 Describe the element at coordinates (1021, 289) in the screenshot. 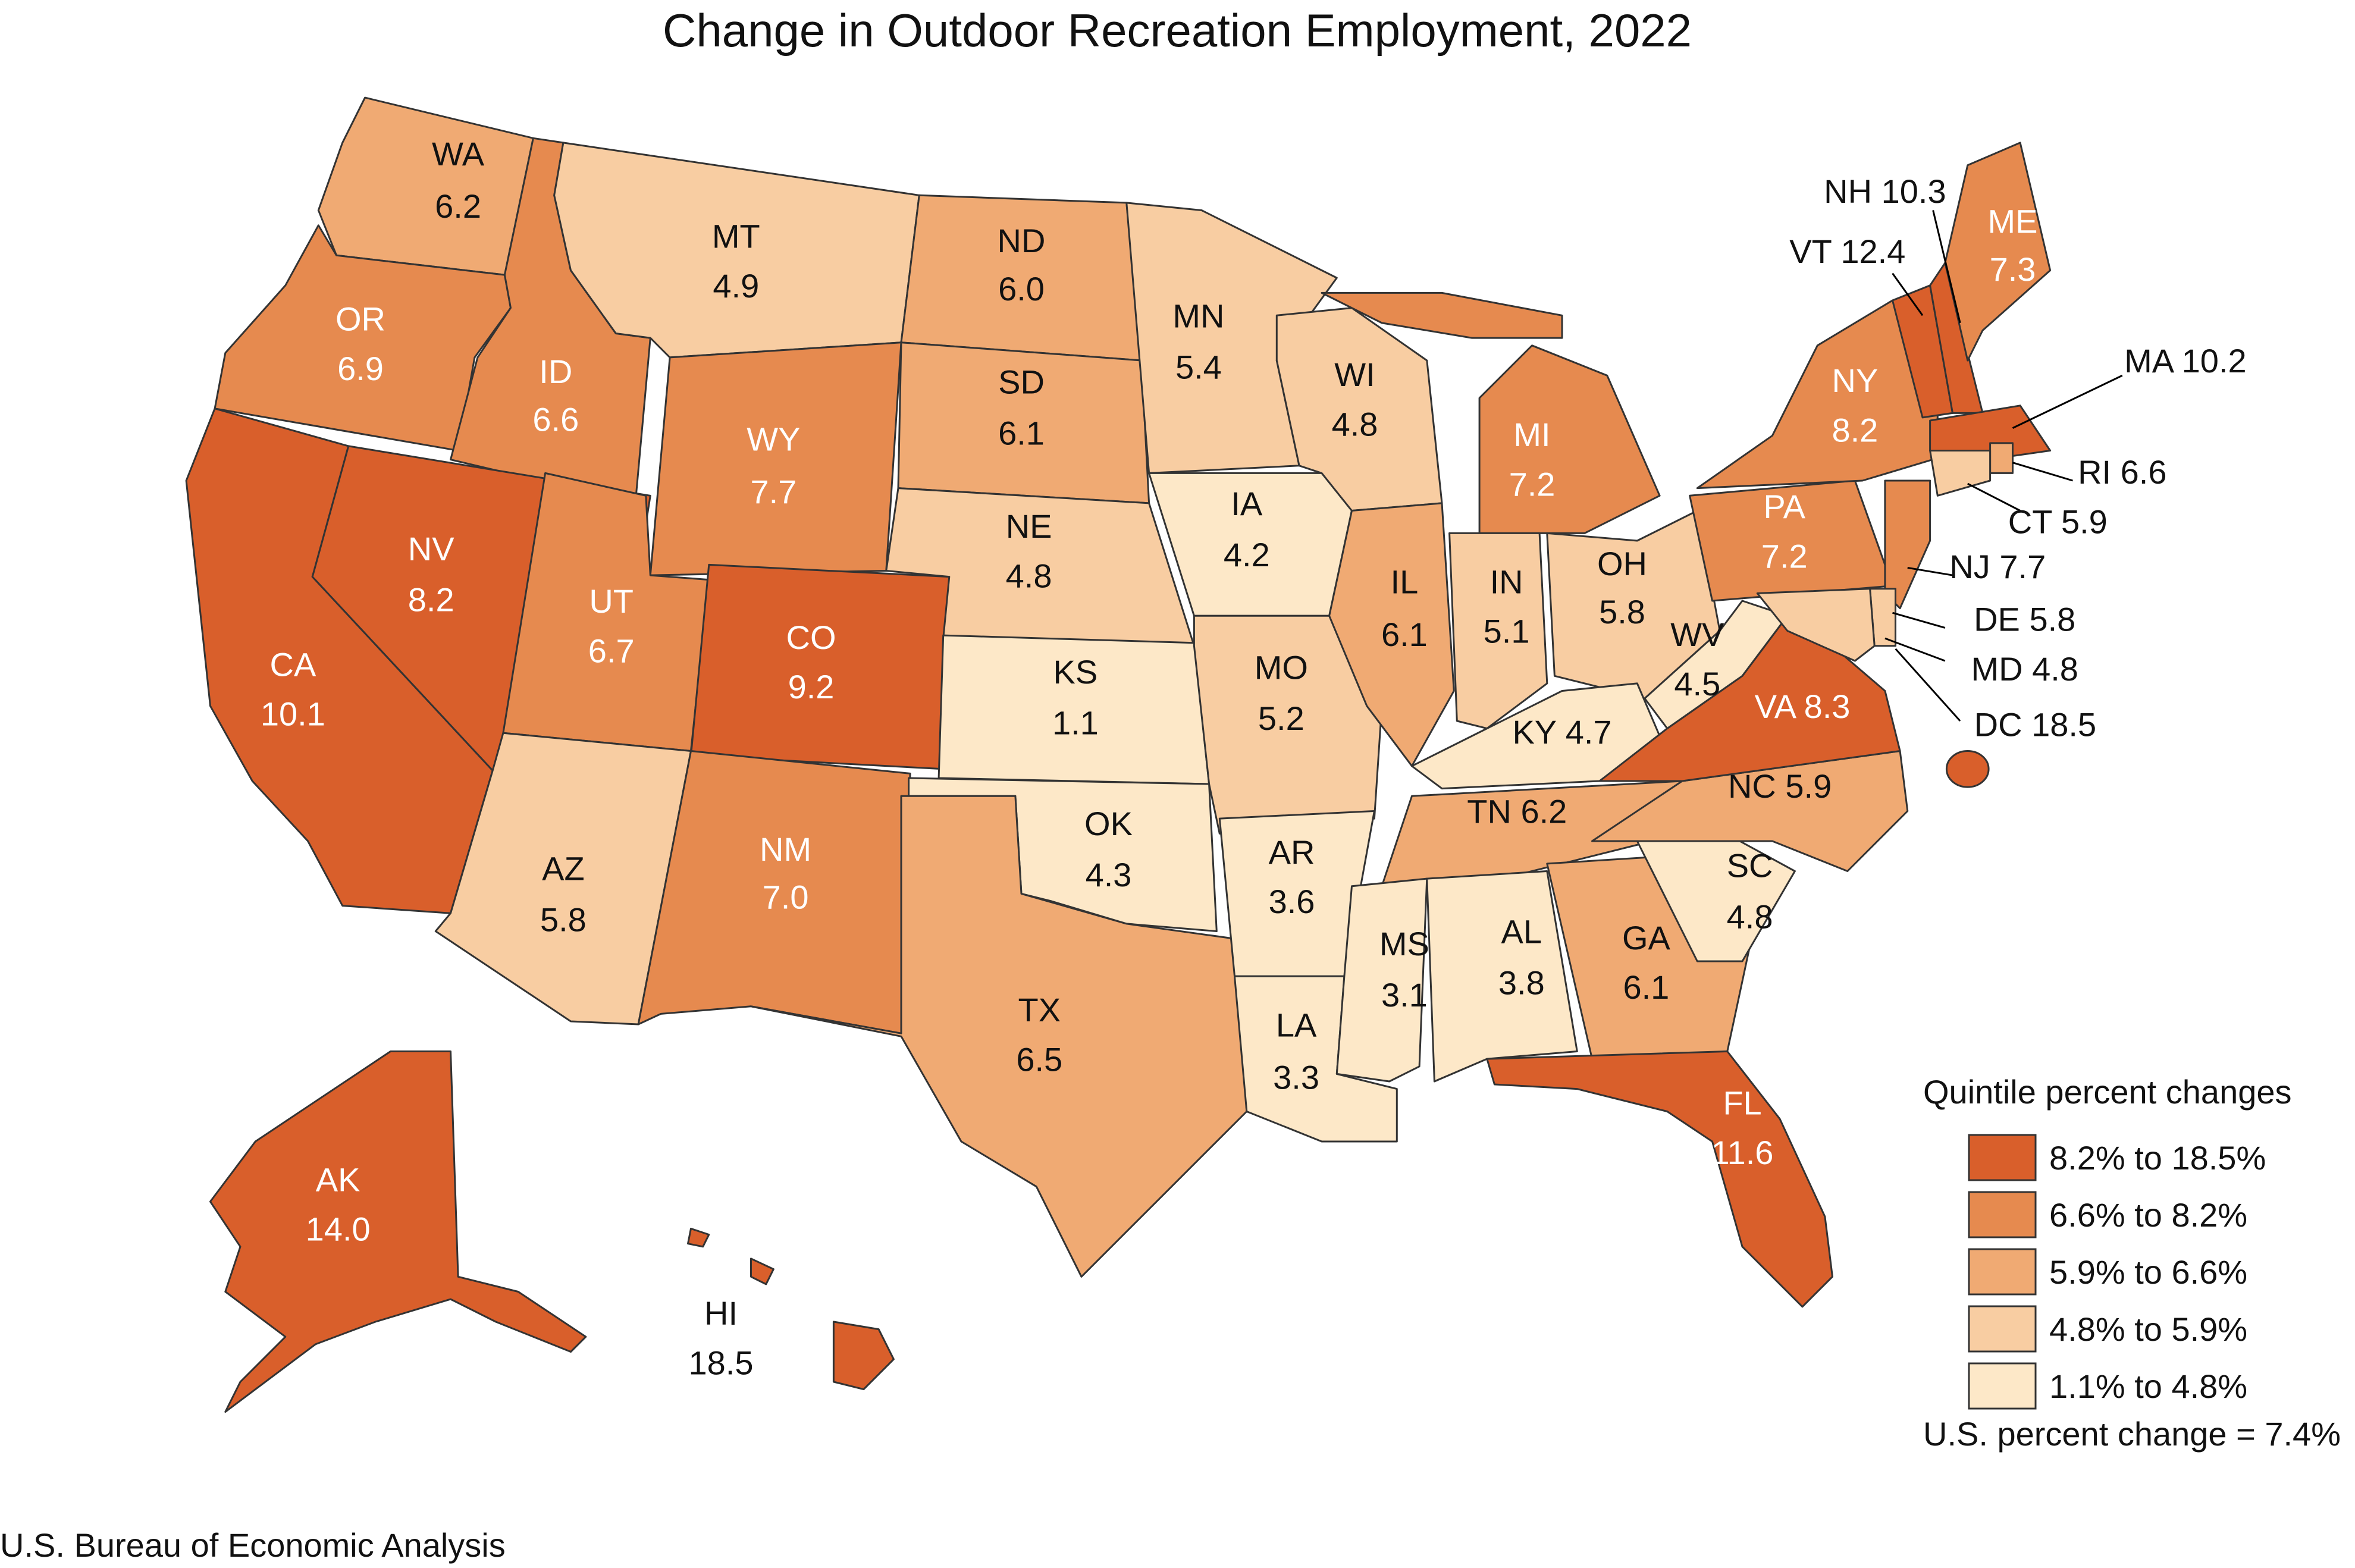

I see `state-value-nd: 6.0` at that location.